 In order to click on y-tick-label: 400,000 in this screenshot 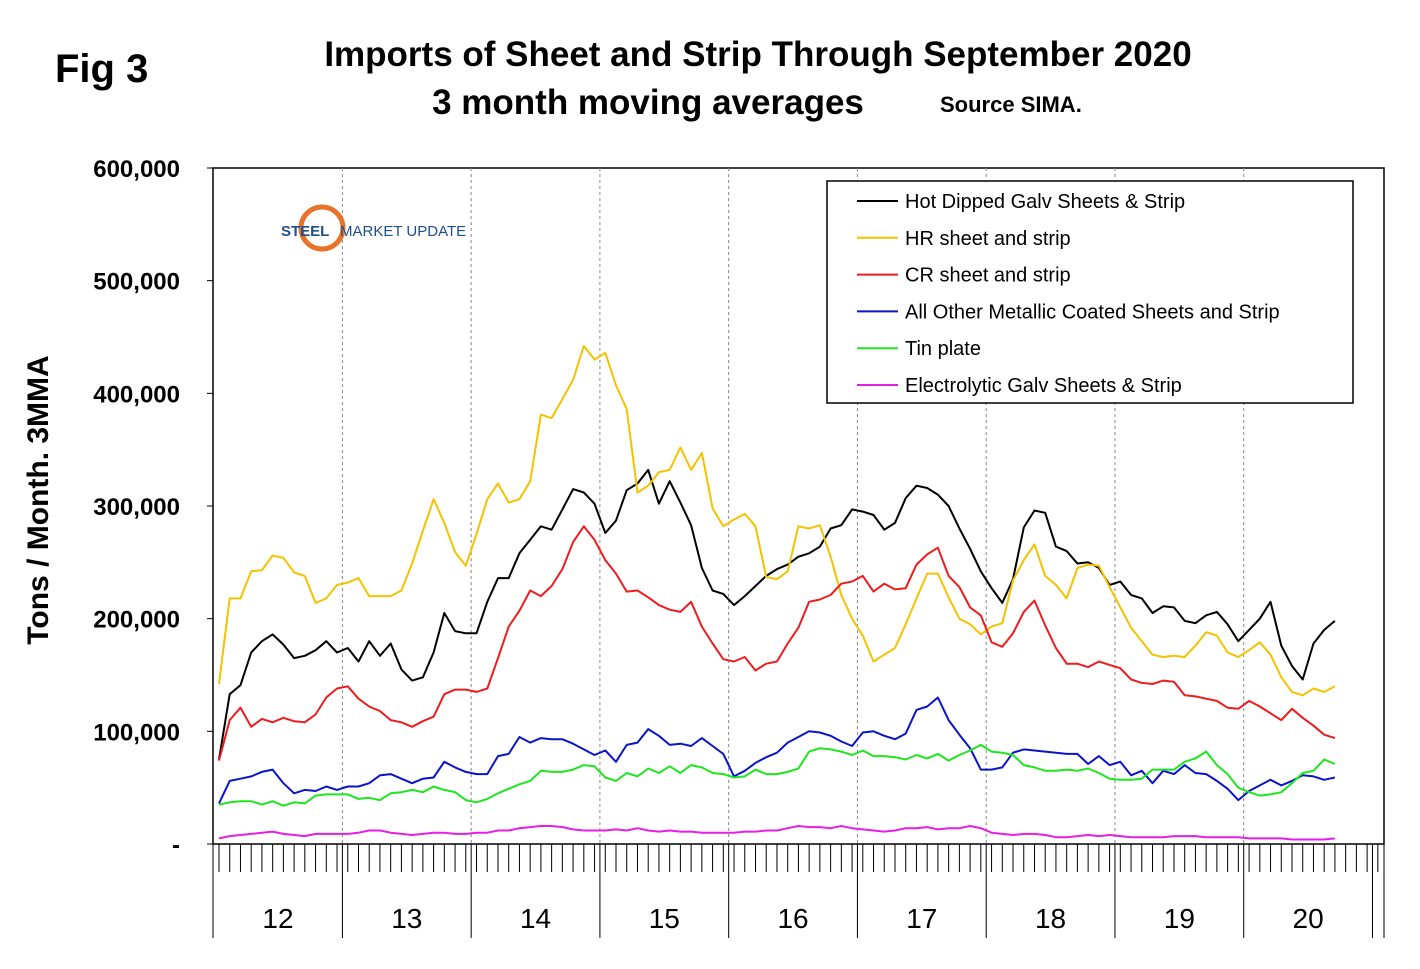, I will do `click(136, 394)`.